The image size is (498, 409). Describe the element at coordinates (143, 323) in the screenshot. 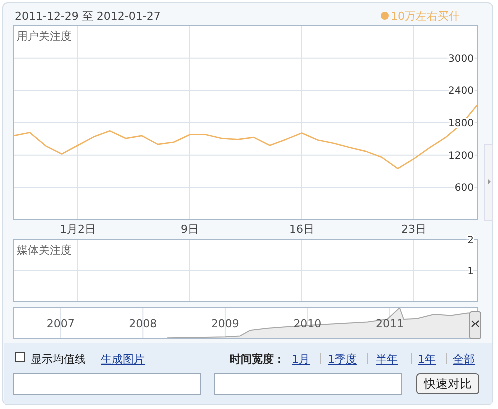

I see `x-tick-label: 2008` at that location.